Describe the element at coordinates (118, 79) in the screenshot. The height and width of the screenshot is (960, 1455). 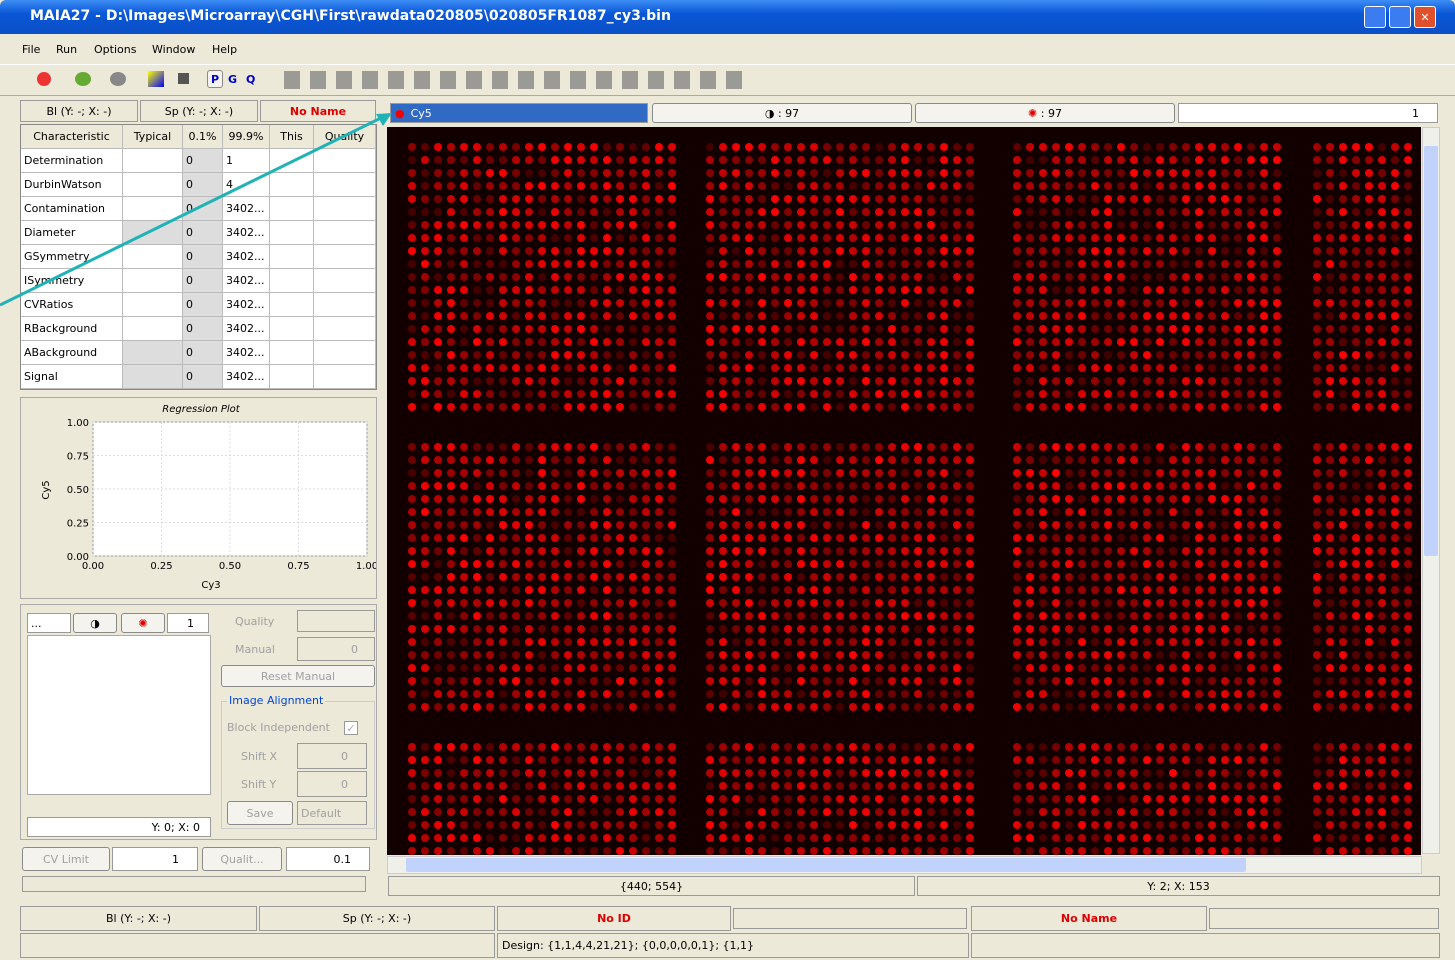
I see `tool-grey` at that location.